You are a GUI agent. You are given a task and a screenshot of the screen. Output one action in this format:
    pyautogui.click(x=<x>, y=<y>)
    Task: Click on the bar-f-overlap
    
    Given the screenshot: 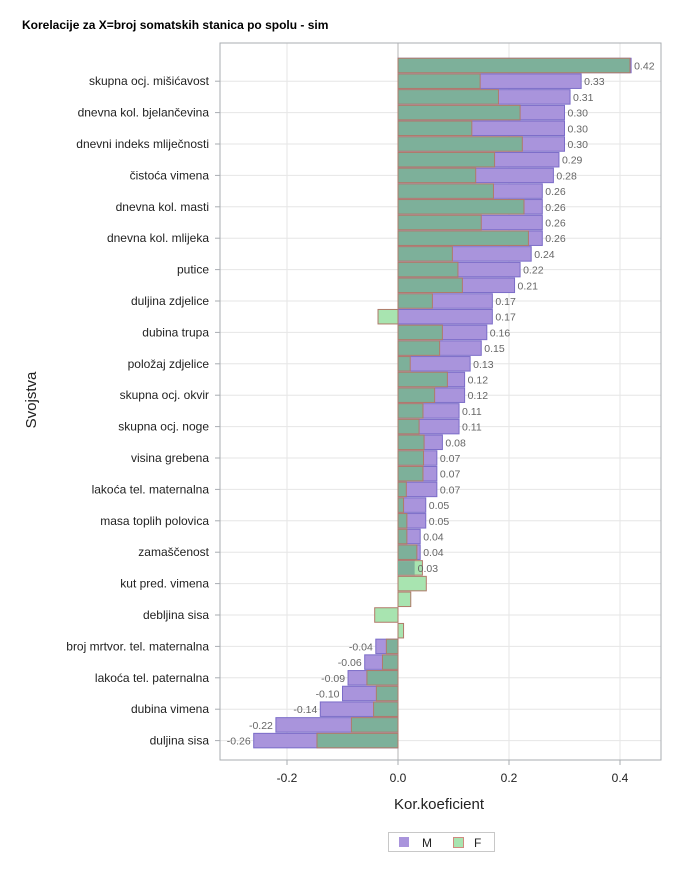 What is the action you would take?
    pyautogui.click(x=406, y=568)
    